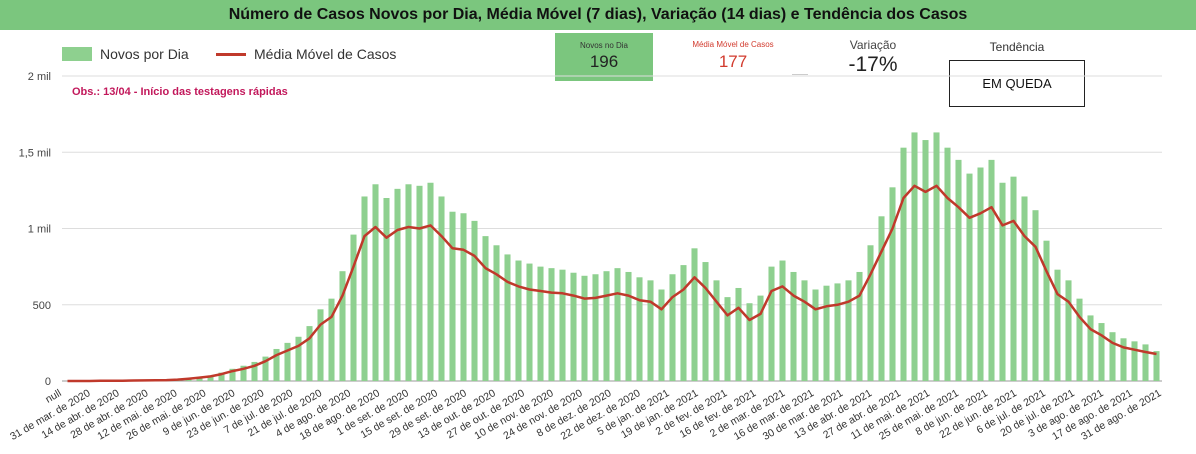  Describe the element at coordinates (325, 54) in the screenshot. I see `legend-line-label: Média Móvel de Casos` at that location.